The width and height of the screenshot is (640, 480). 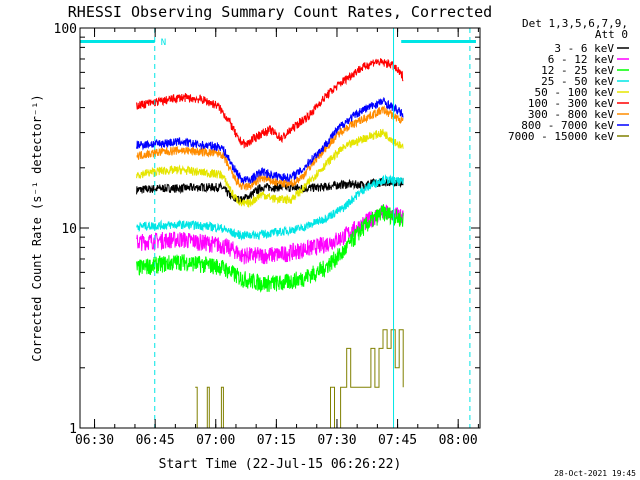 I want to click on legend-label-5: 100 - 300 keV, so click(x=571, y=103).